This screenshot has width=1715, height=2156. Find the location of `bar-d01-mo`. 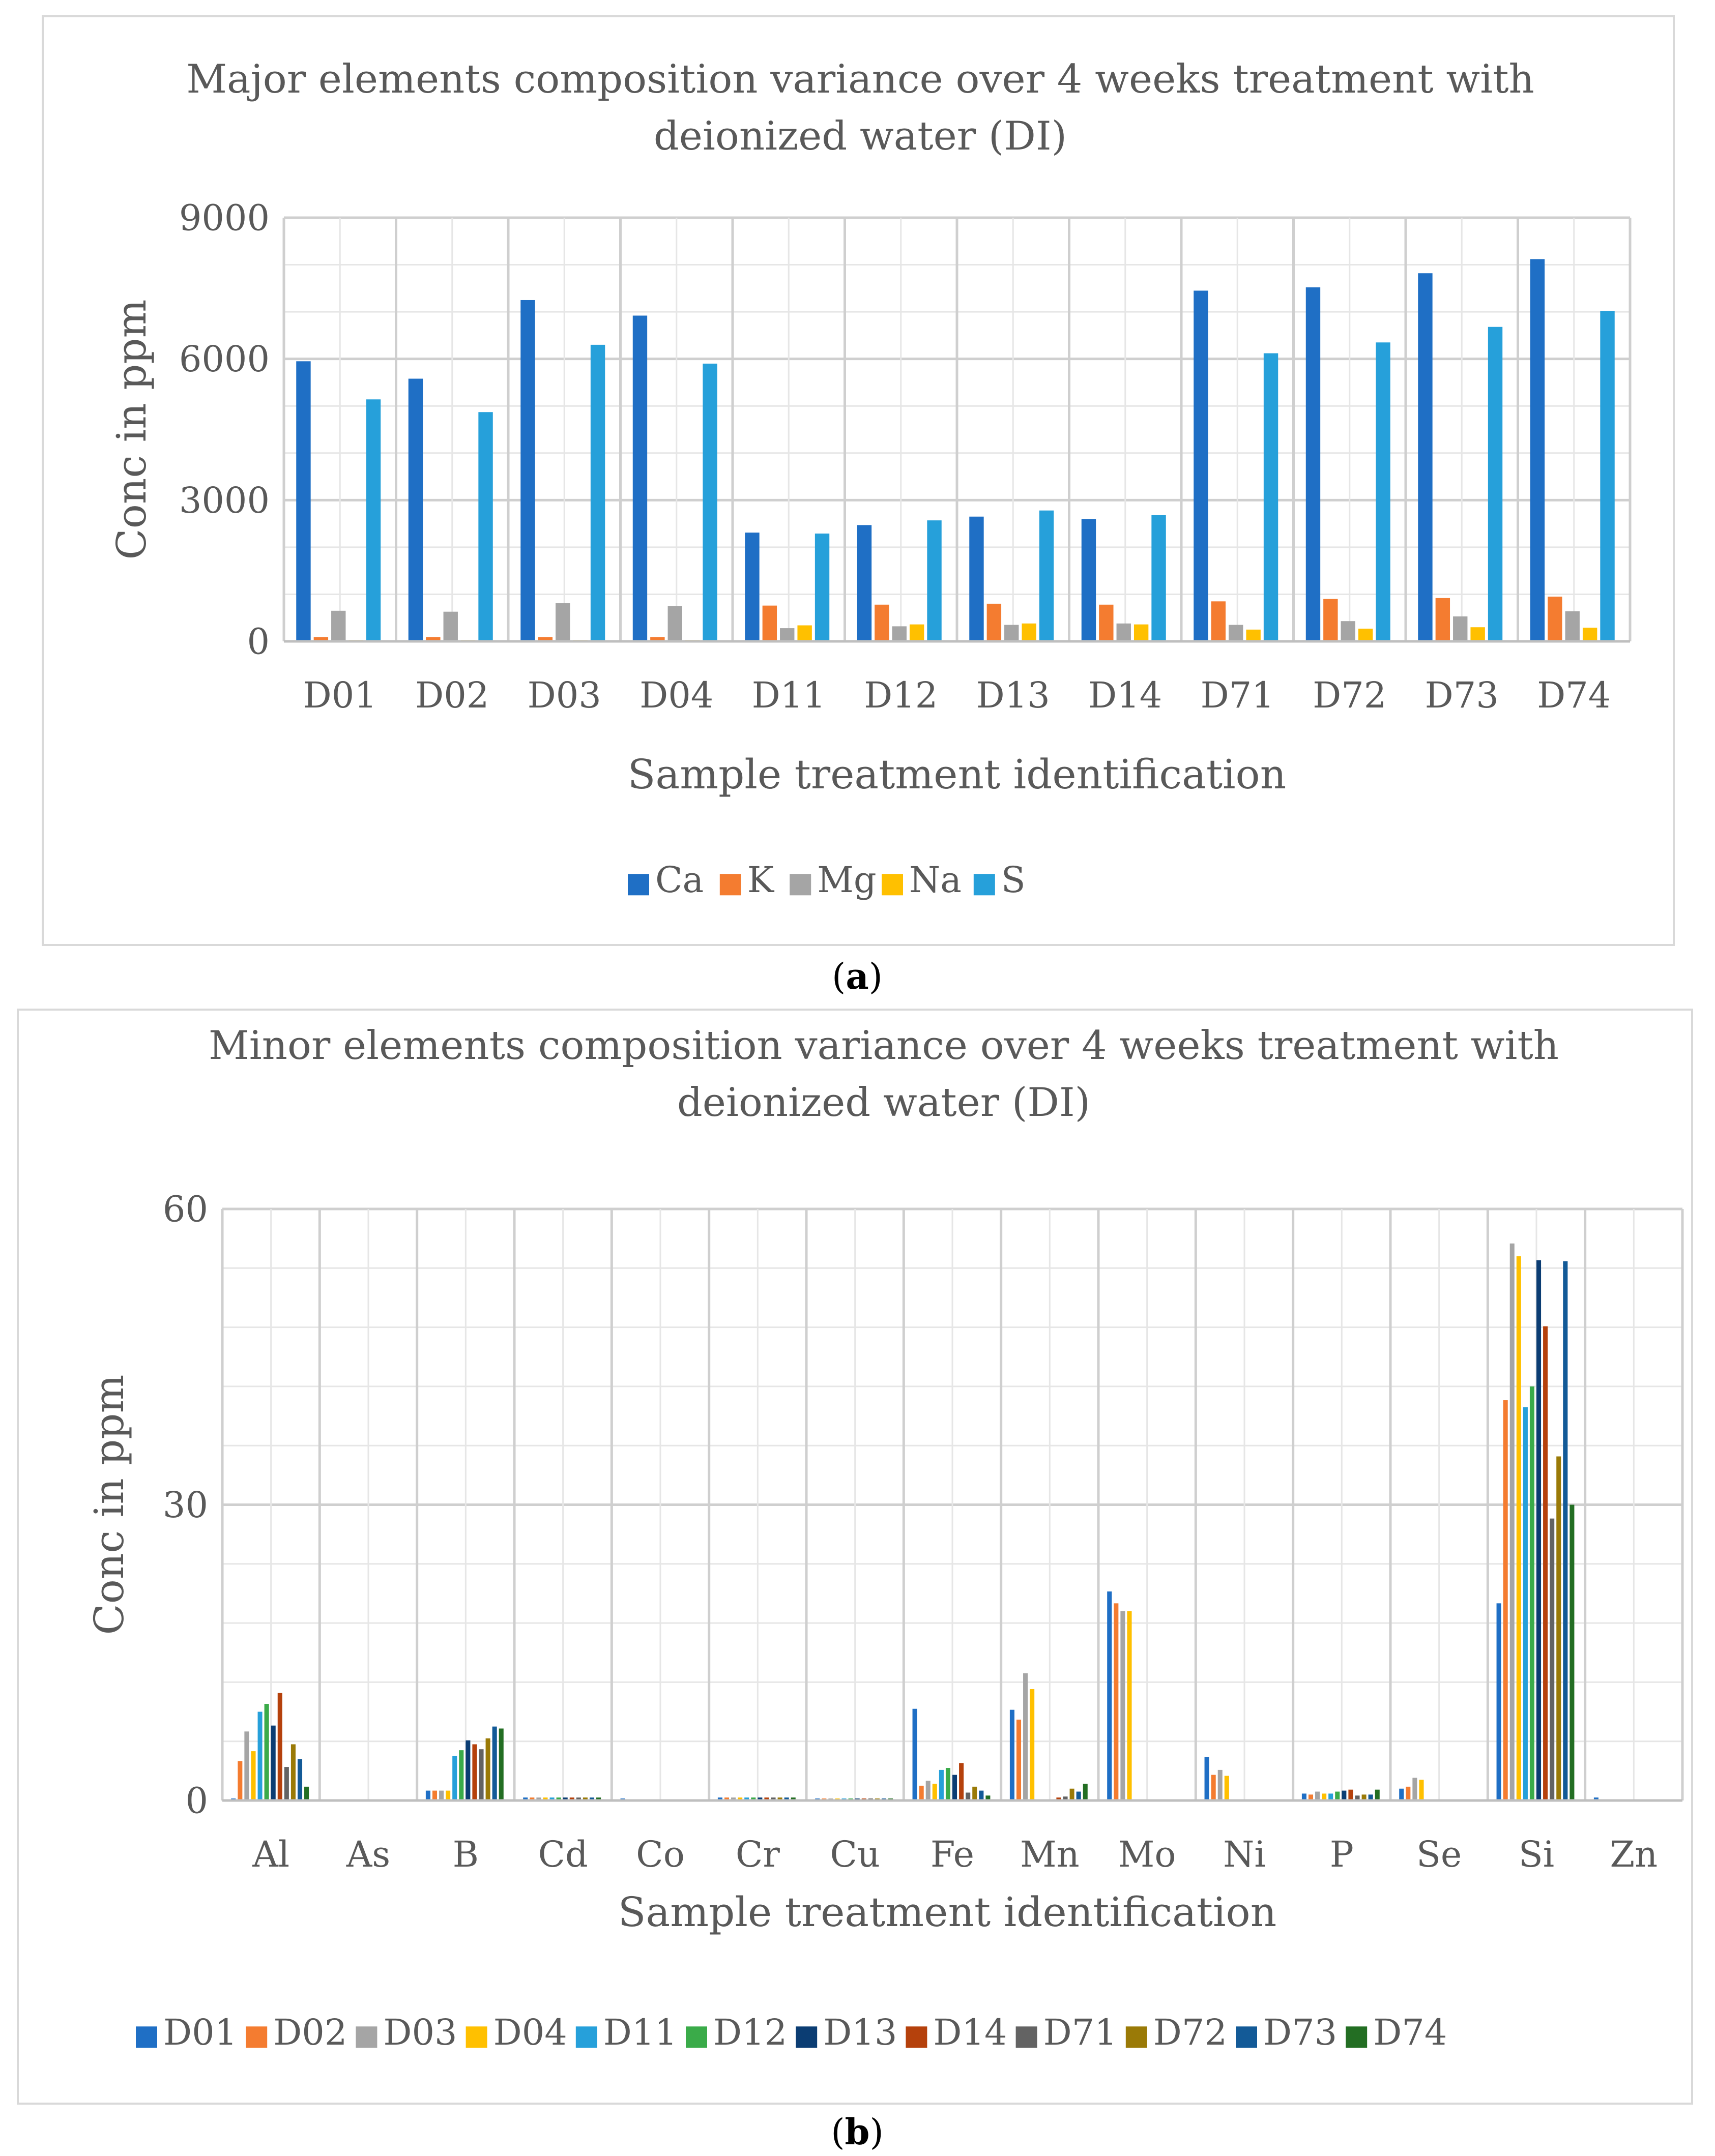

bar-d01-mo is located at coordinates (1110, 1696).